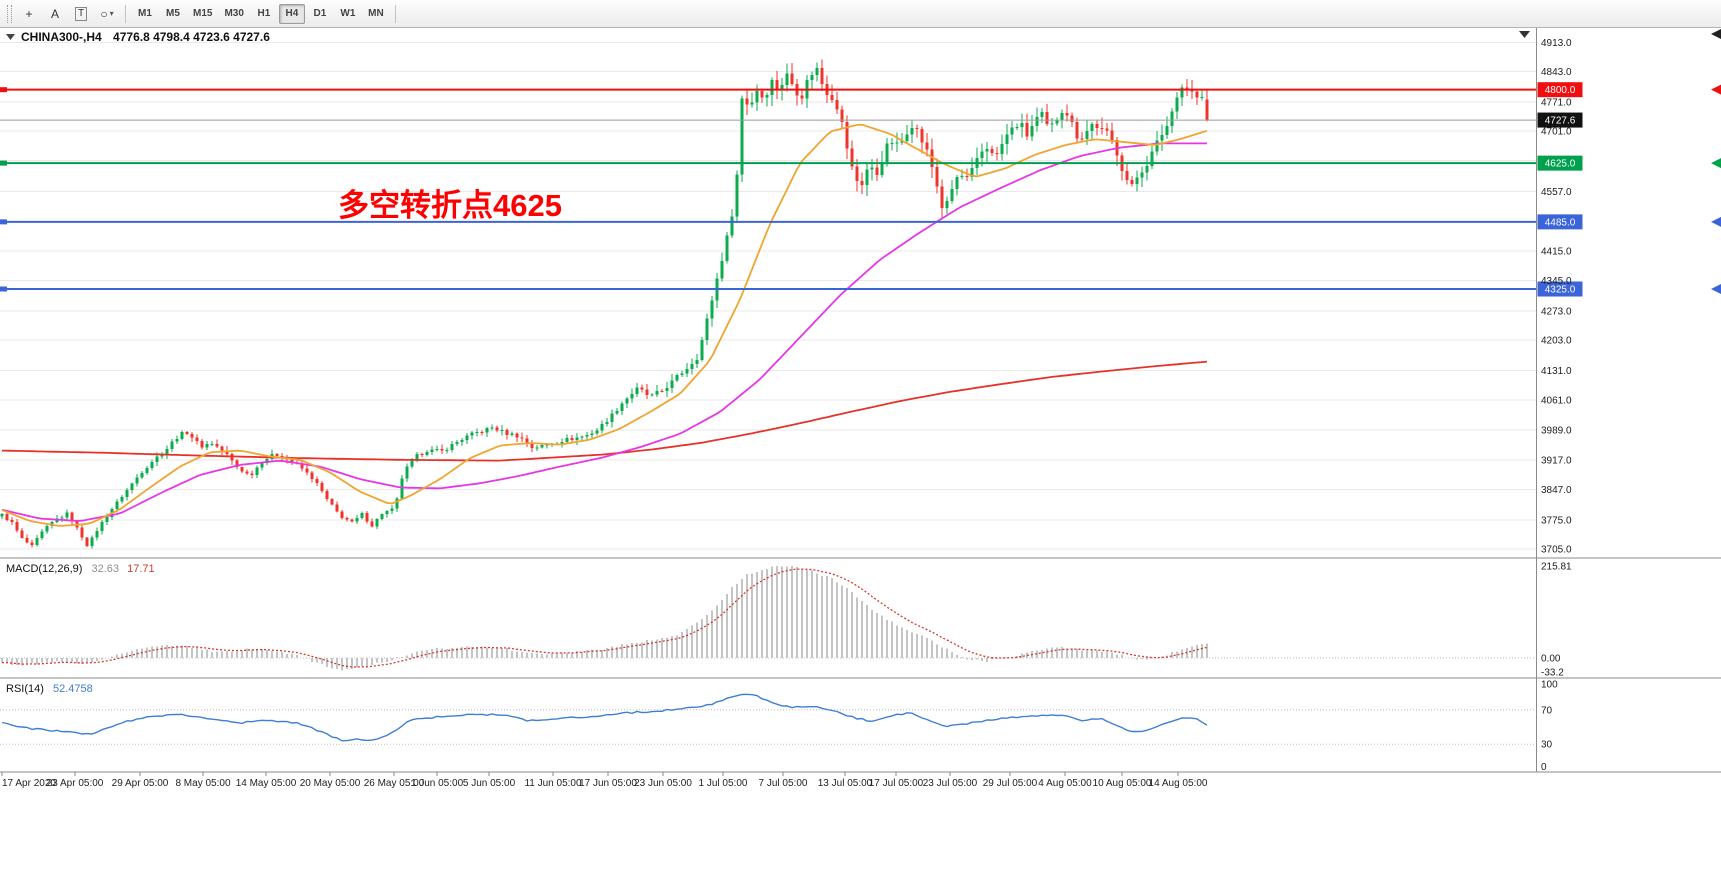  What do you see at coordinates (191, 37) in the screenshot?
I see `chart-ohlc-values: 4776.8 4798.4 4723.6 4727.6` at bounding box center [191, 37].